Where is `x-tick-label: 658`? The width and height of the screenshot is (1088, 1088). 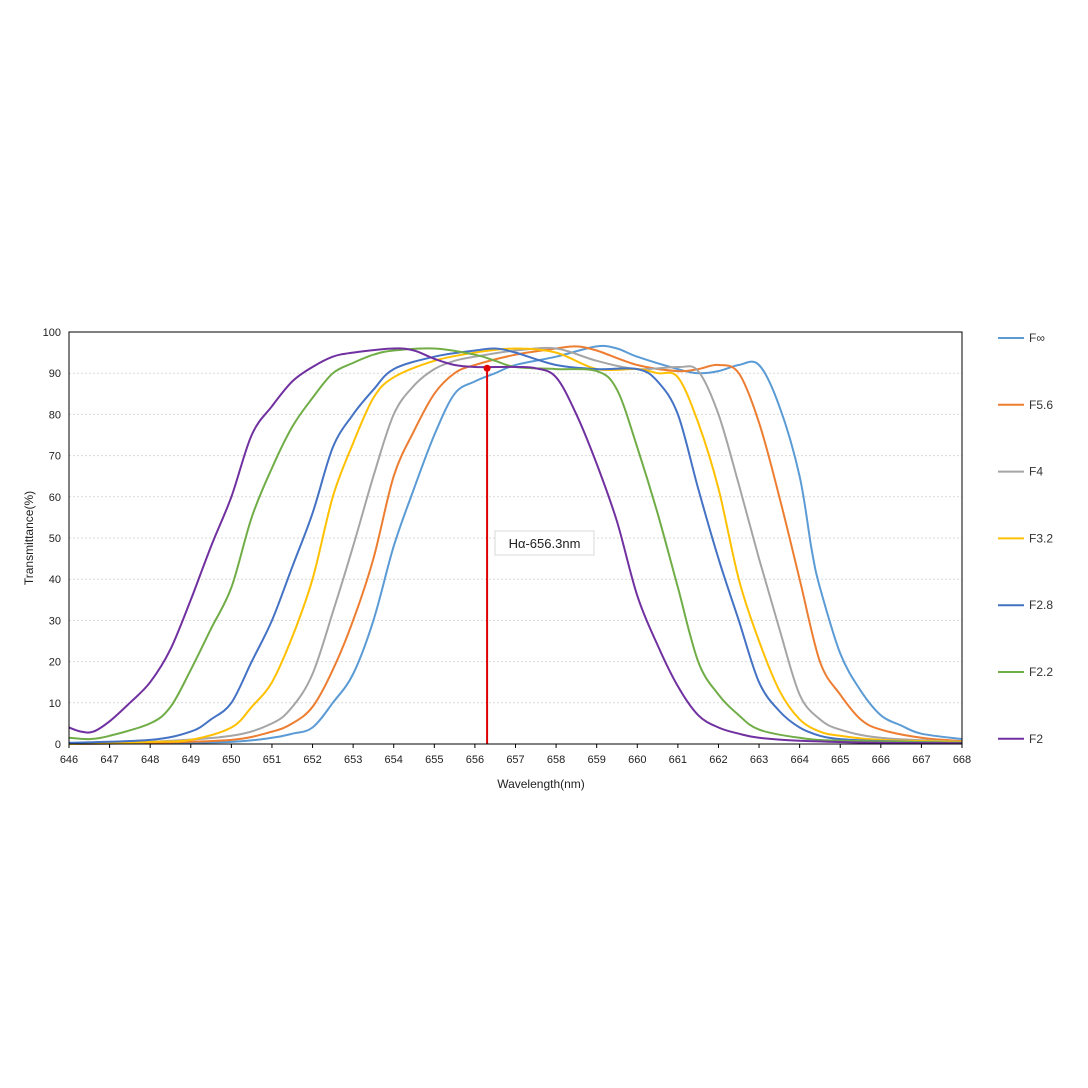 x-tick-label: 658 is located at coordinates (556, 760).